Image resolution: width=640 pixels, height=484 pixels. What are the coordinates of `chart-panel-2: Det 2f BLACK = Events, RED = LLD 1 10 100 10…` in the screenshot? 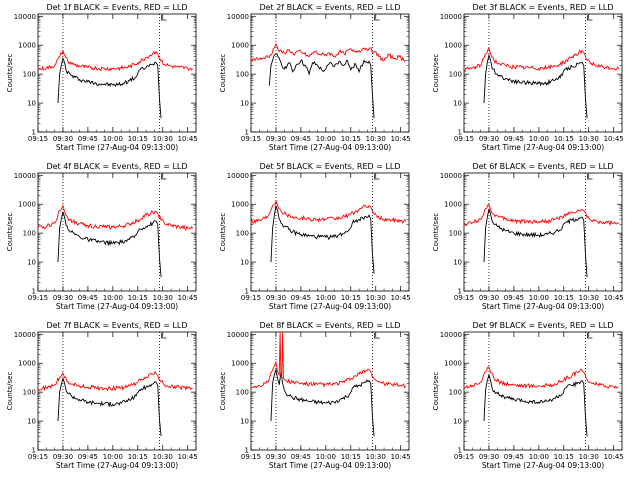 It's located at (315, 77).